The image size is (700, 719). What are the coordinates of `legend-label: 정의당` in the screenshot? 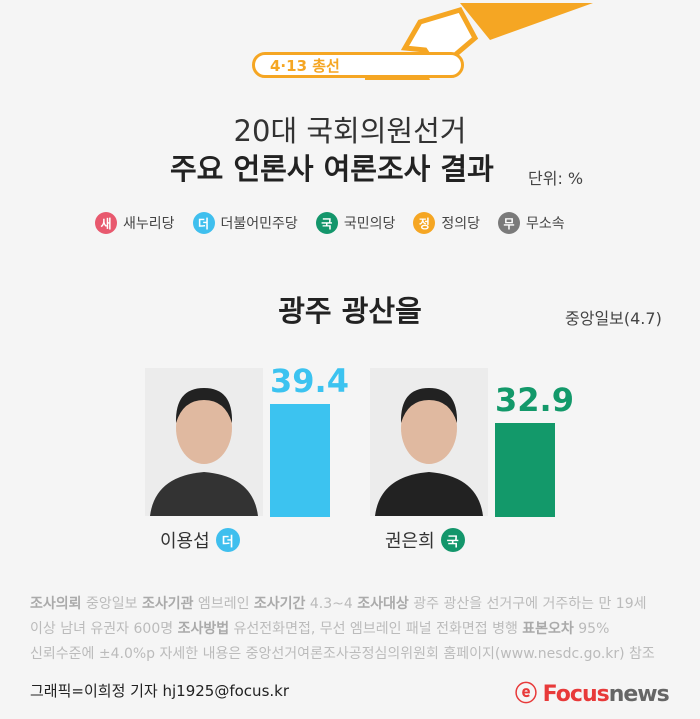 It's located at (460, 224).